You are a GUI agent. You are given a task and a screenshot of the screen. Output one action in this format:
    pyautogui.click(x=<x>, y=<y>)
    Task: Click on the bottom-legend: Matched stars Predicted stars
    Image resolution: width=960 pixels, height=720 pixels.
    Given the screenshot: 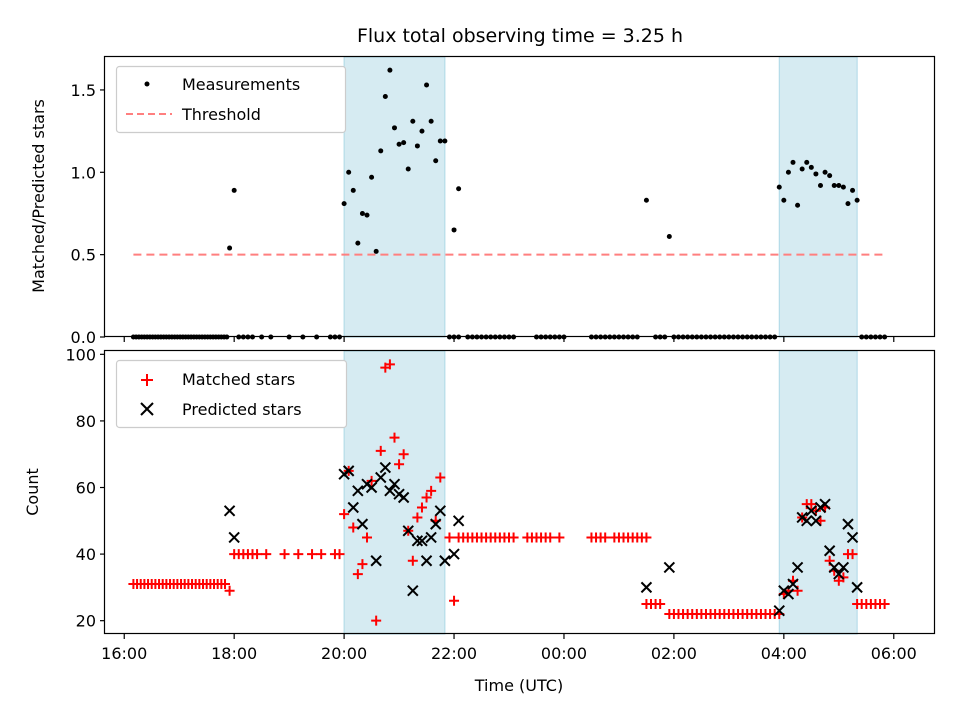 What is the action you would take?
    pyautogui.click(x=231, y=394)
    